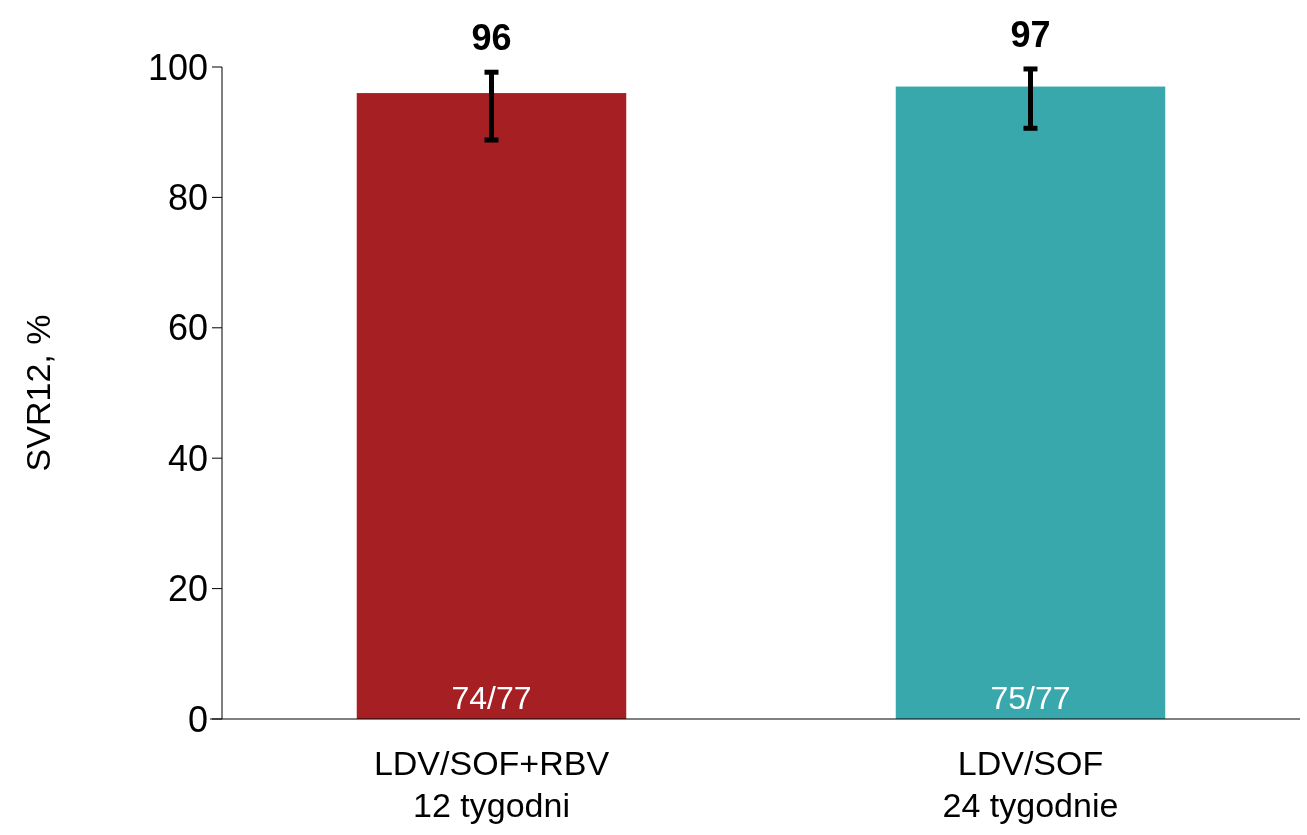  Describe the element at coordinates (187, 589) in the screenshot. I see `y-tick-label: 20` at that location.